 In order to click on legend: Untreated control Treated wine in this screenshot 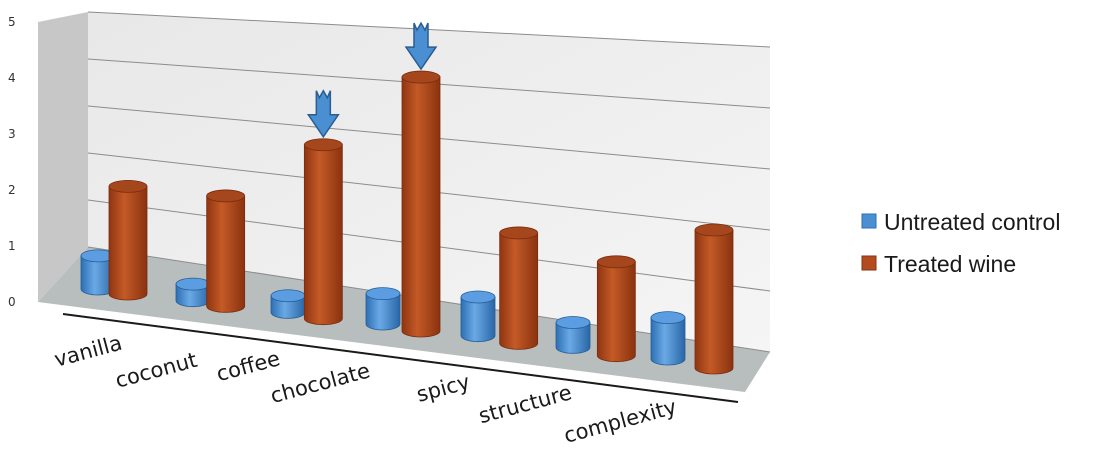, I will do `click(960, 243)`.